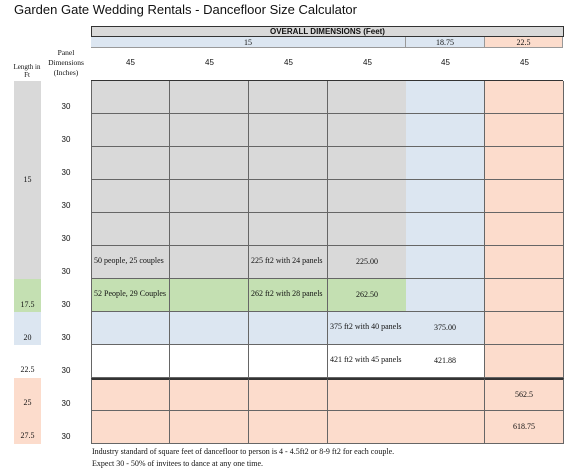  I want to click on cell: 618.75, so click(524, 427).